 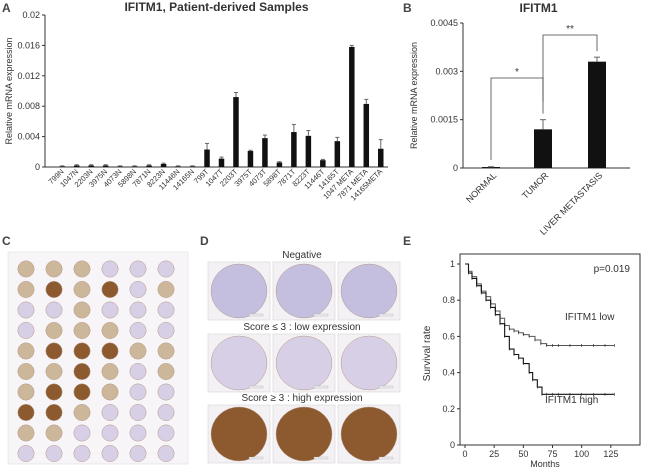 What do you see at coordinates (446, 71) in the screenshot?
I see `chart-b-ytick-label: 0.003` at bounding box center [446, 71].